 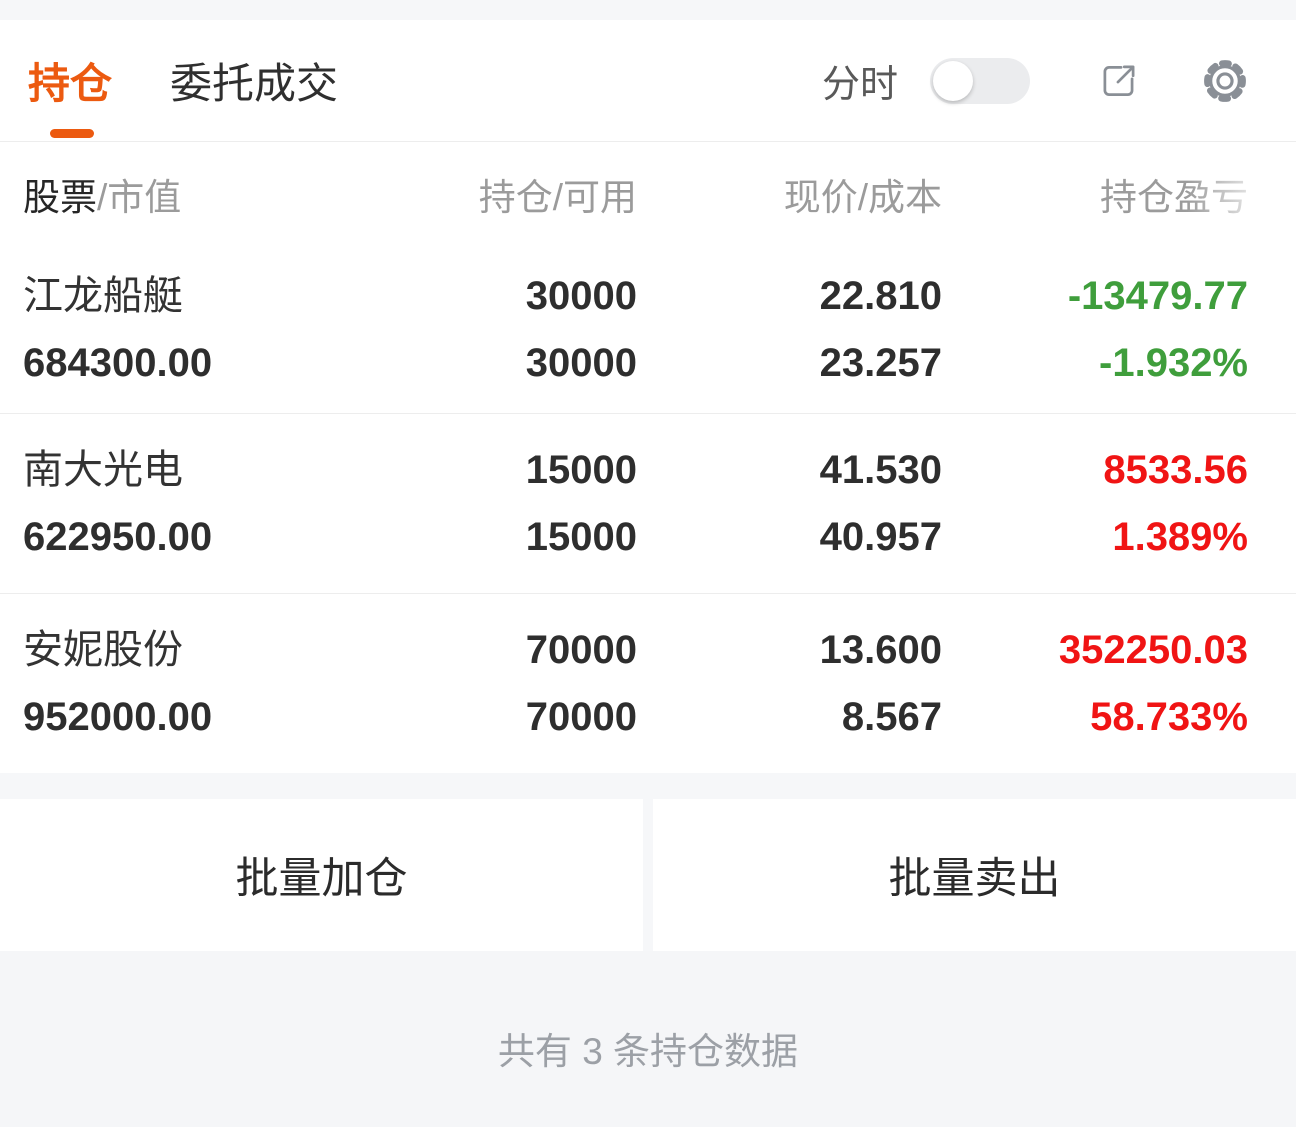 What do you see at coordinates (1180, 537) in the screenshot?
I see `profit-percent: 1.389%` at bounding box center [1180, 537].